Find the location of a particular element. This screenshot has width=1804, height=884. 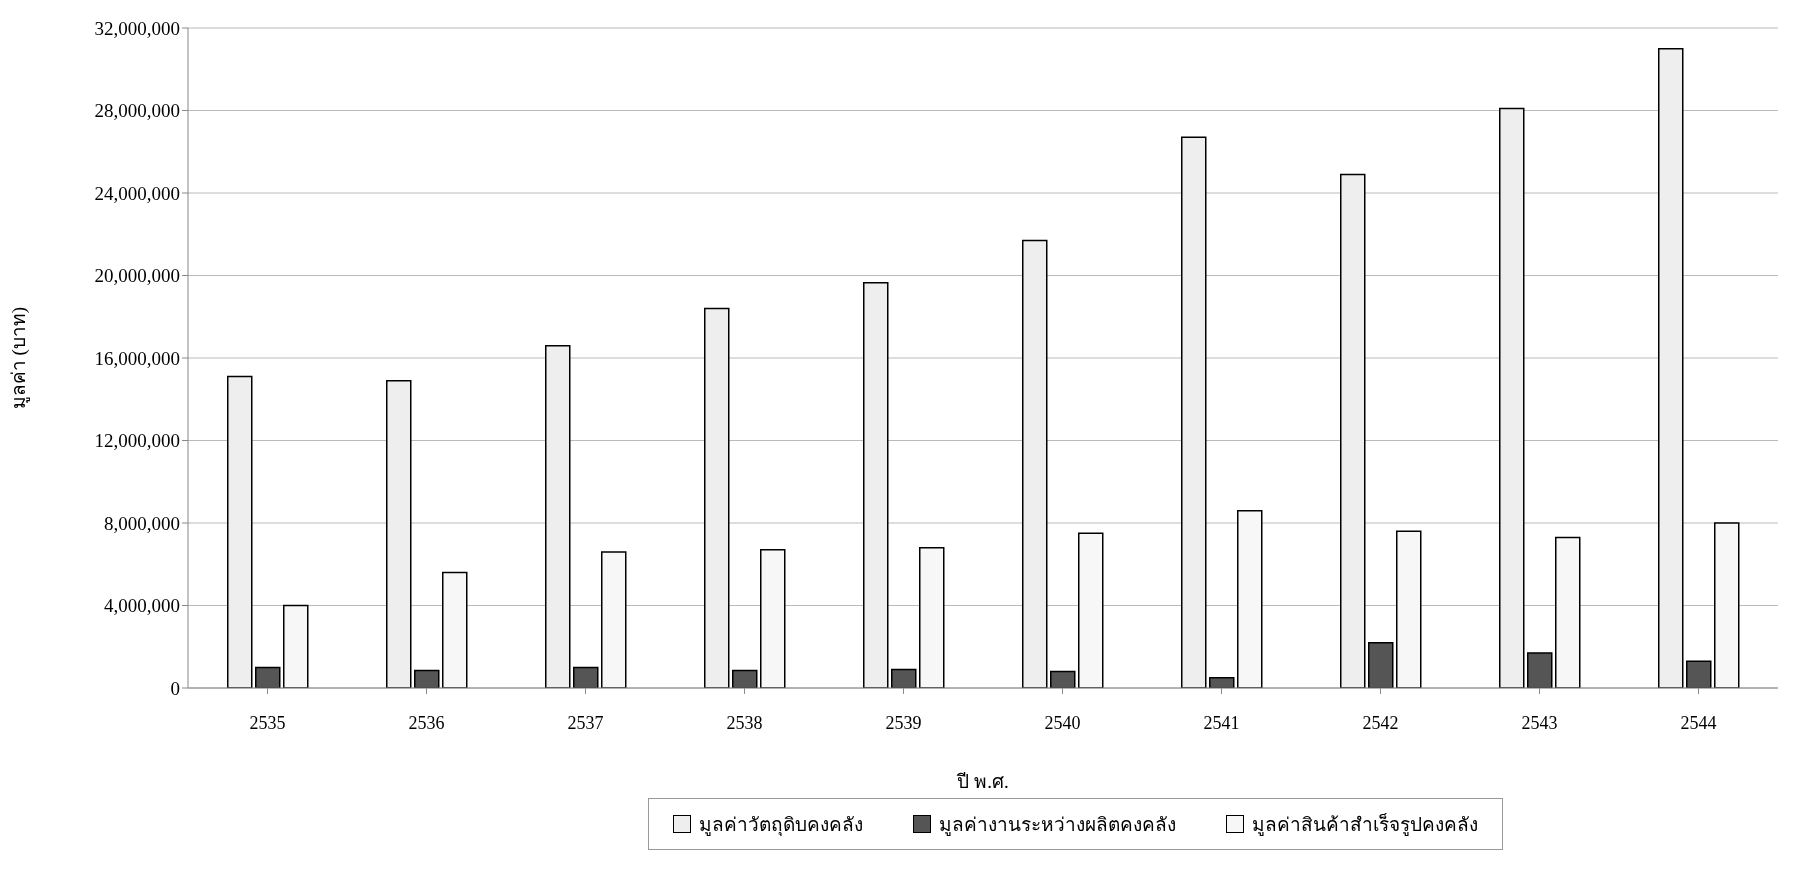

legend-label: มูลค่าสินค้าสำเร็จรูปคงคลัง is located at coordinates (1365, 825).